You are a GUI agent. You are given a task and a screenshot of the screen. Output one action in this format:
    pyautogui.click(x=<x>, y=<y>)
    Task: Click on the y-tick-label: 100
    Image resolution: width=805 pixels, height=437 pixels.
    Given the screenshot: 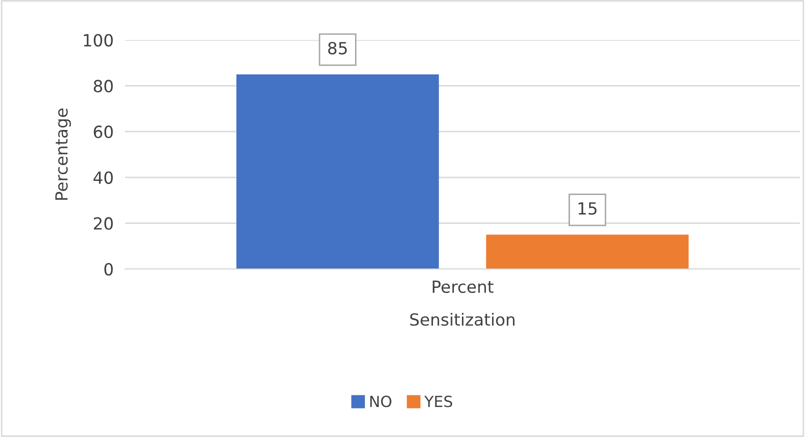 What is the action you would take?
    pyautogui.click(x=98, y=40)
    